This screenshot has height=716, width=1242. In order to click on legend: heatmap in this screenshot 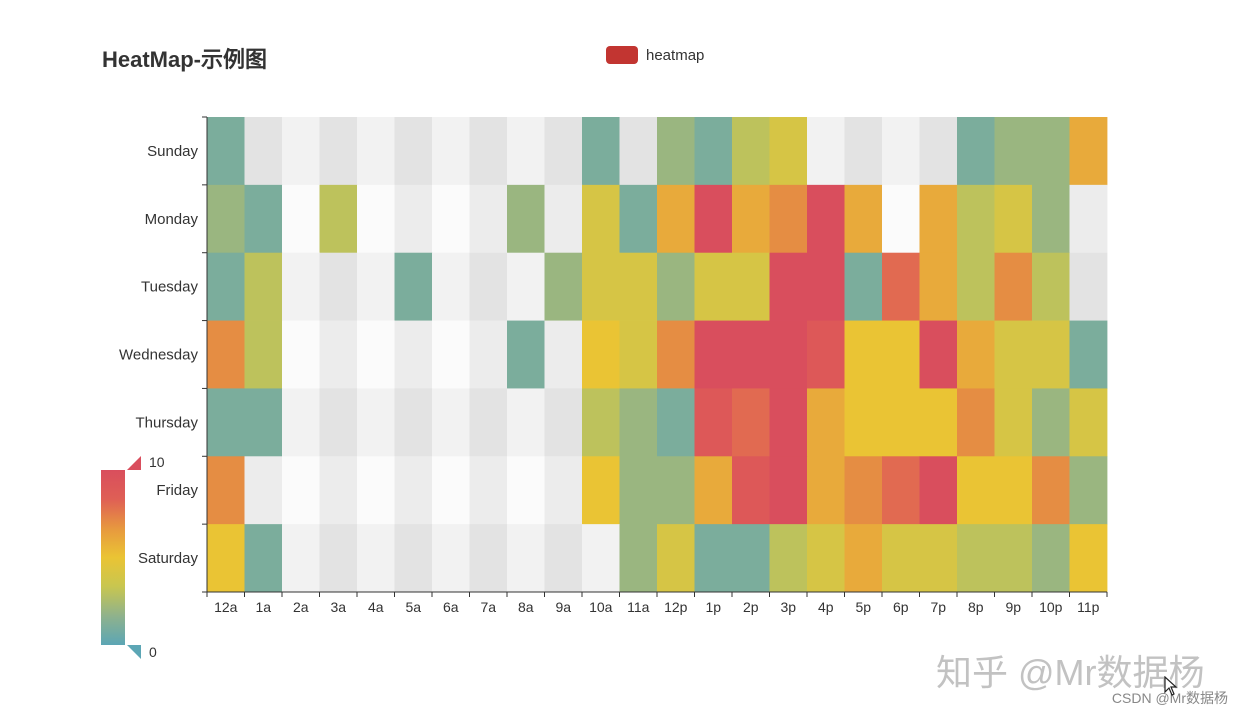, I will do `click(655, 55)`.